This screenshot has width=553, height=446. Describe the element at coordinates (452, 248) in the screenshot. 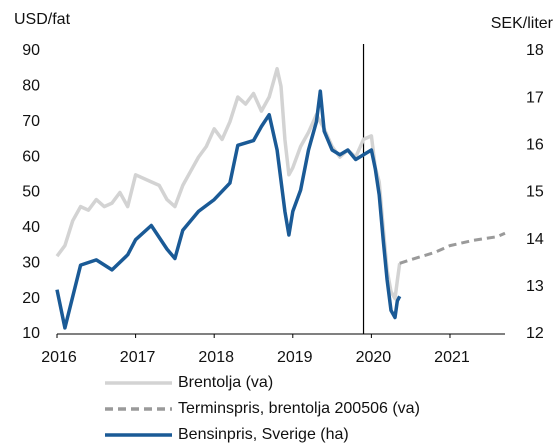

I see `series-line` at that location.